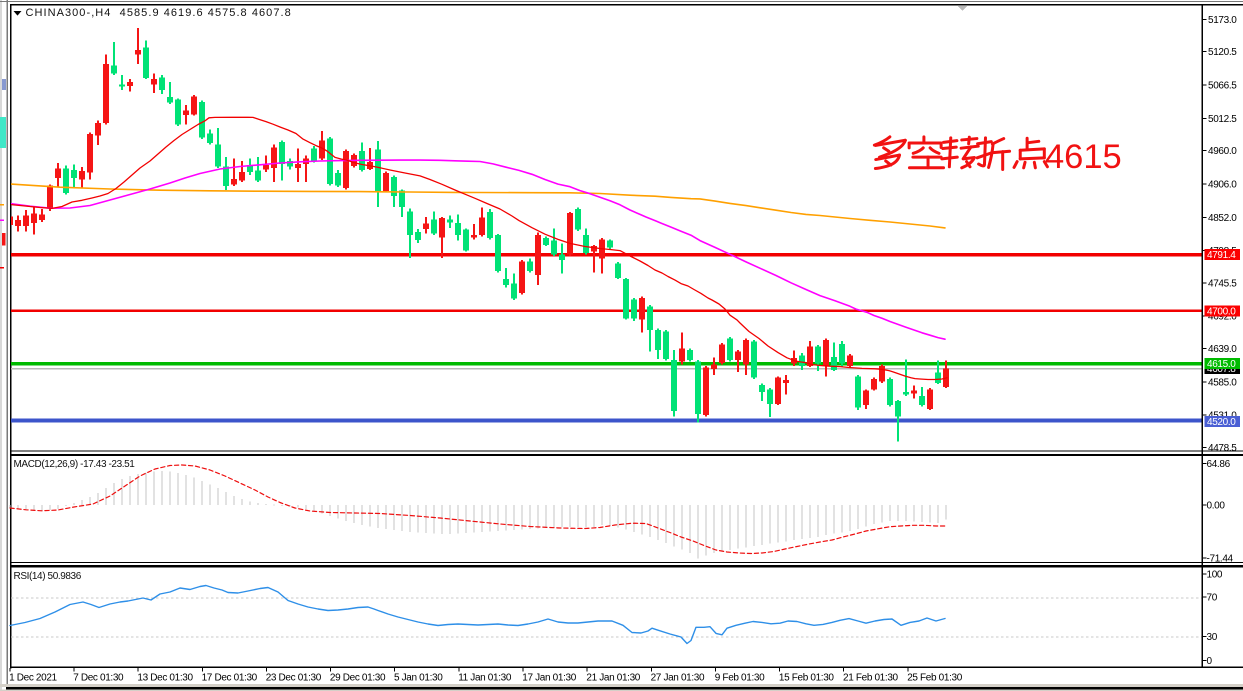 Image resolution: width=1243 pixels, height=691 pixels. I want to click on svg-text: 4745.5, so click(1222, 284).